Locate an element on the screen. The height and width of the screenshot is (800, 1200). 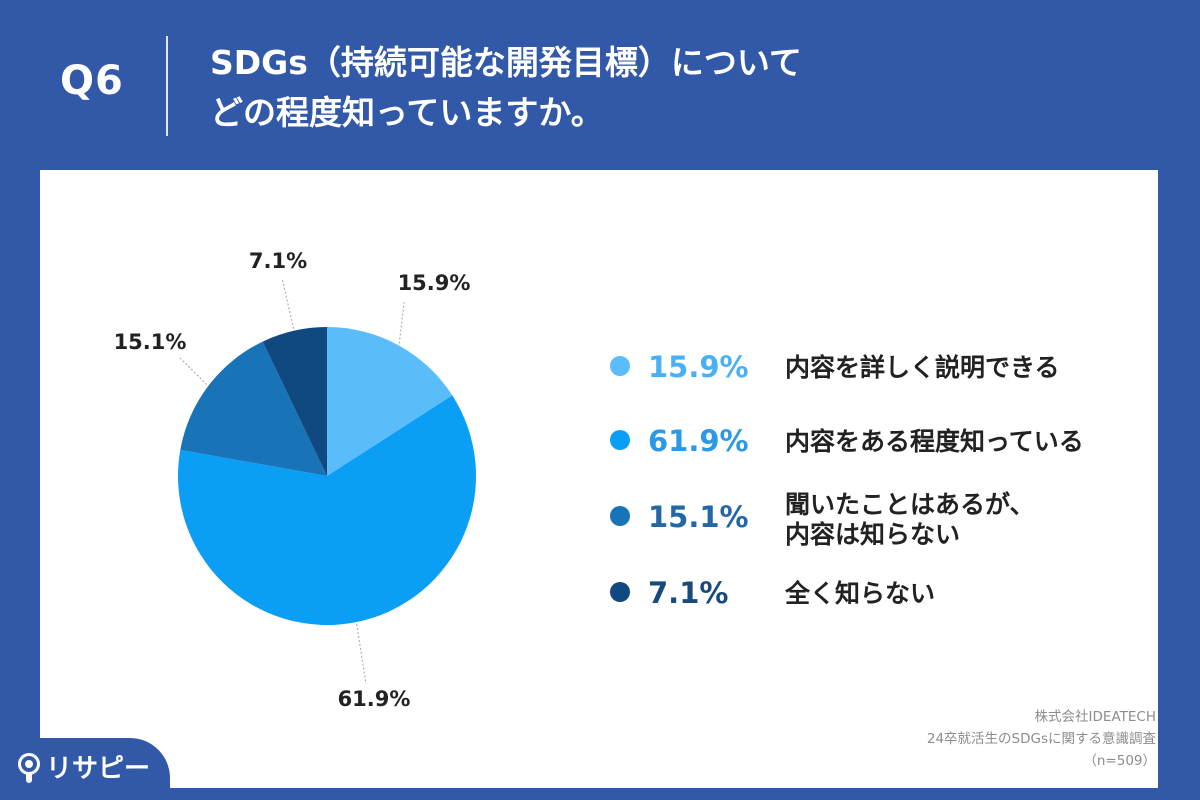
legend-label: 内容をある程度知っている is located at coordinates (934, 441).